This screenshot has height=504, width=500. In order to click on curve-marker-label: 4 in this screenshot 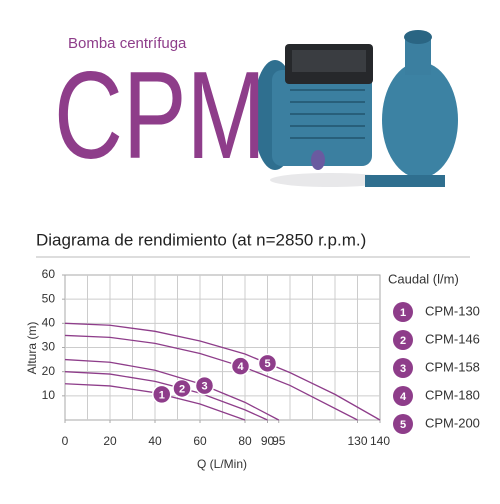, I will do `click(240, 367)`.